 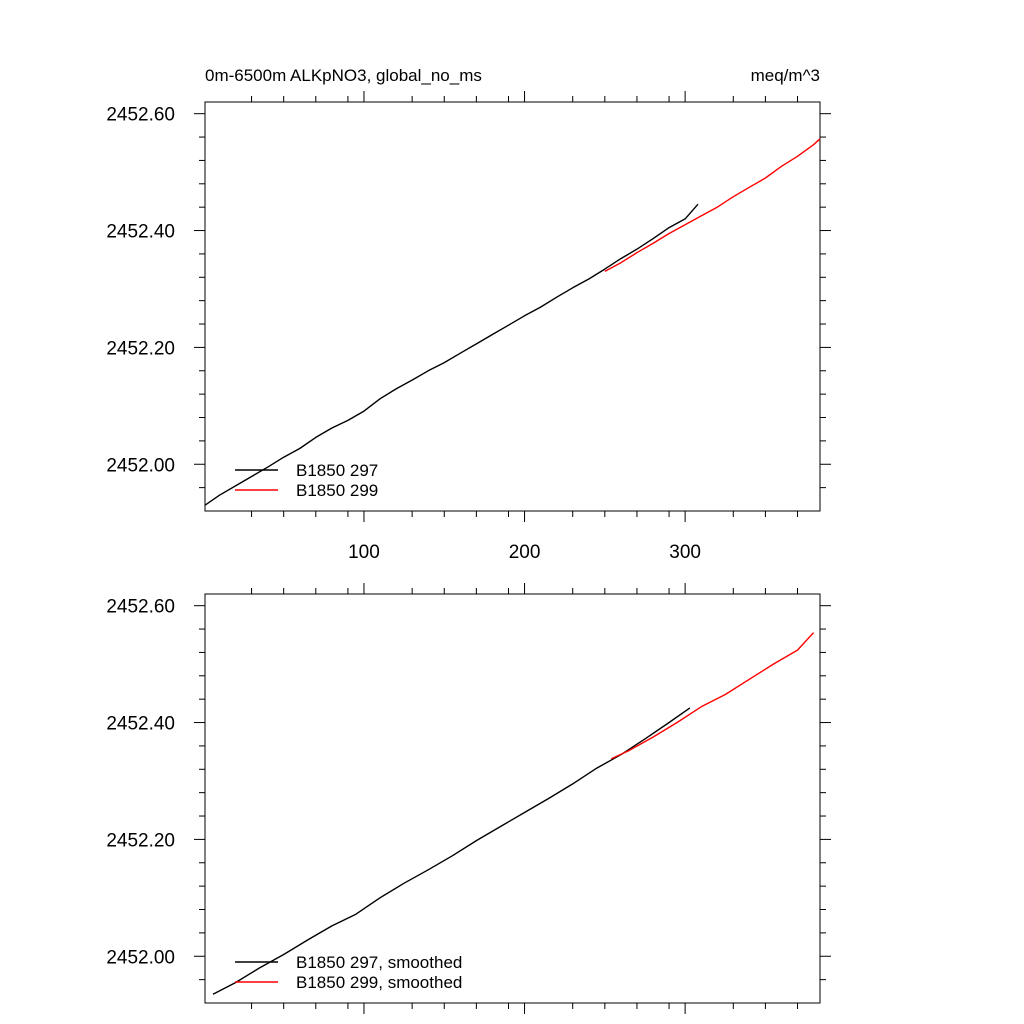 I want to click on legend-label: B1850 299, smoothed, so click(x=379, y=982).